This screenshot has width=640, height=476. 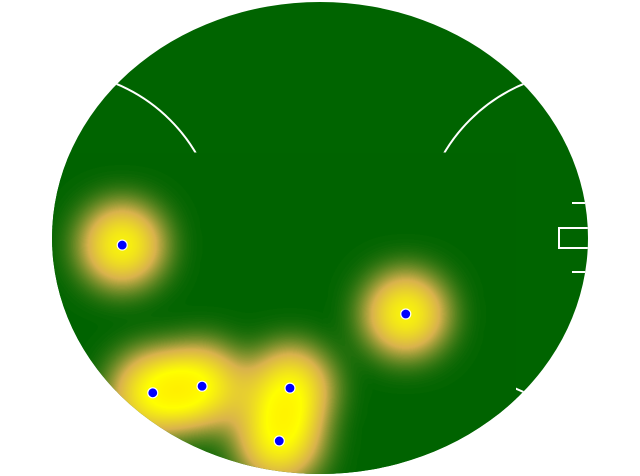 What do you see at coordinates (67, 238) in the screenshot?
I see `goal-square-left` at bounding box center [67, 238].